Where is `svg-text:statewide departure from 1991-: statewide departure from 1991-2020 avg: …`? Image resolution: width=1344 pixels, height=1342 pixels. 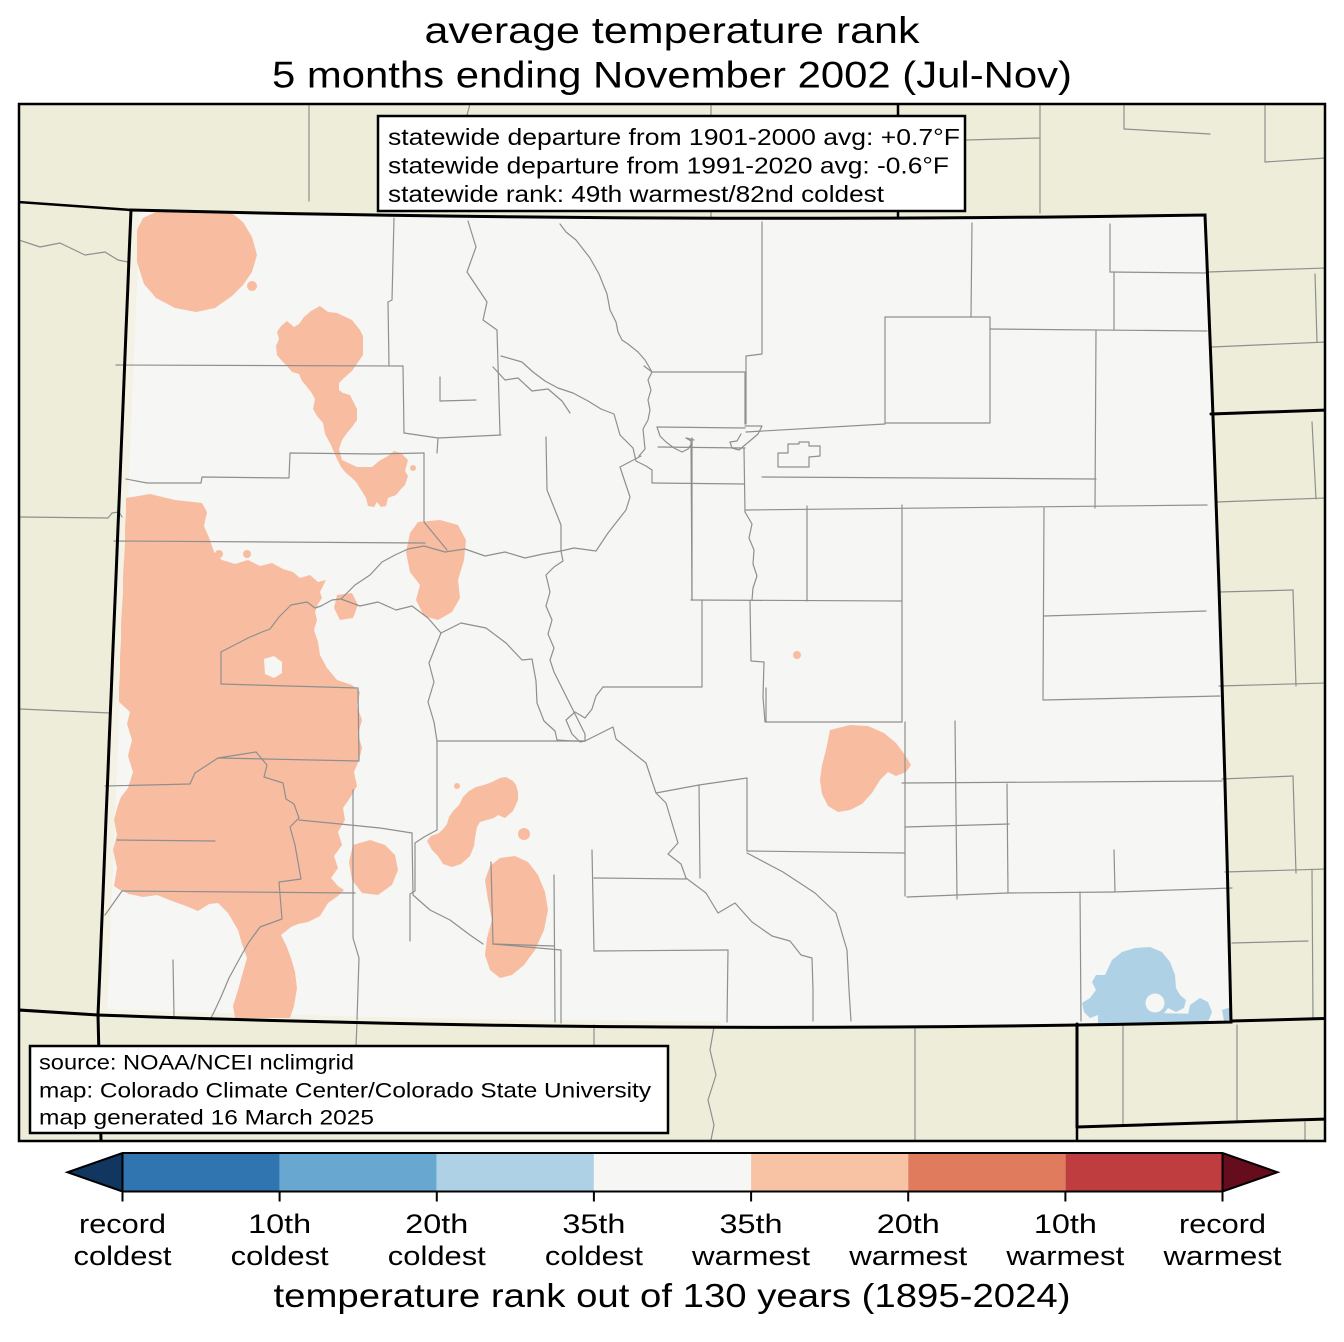
svg-text:statewide departure from 1991-: statewide departure from 1991-2020 avg: … is located at coordinates (668, 166).